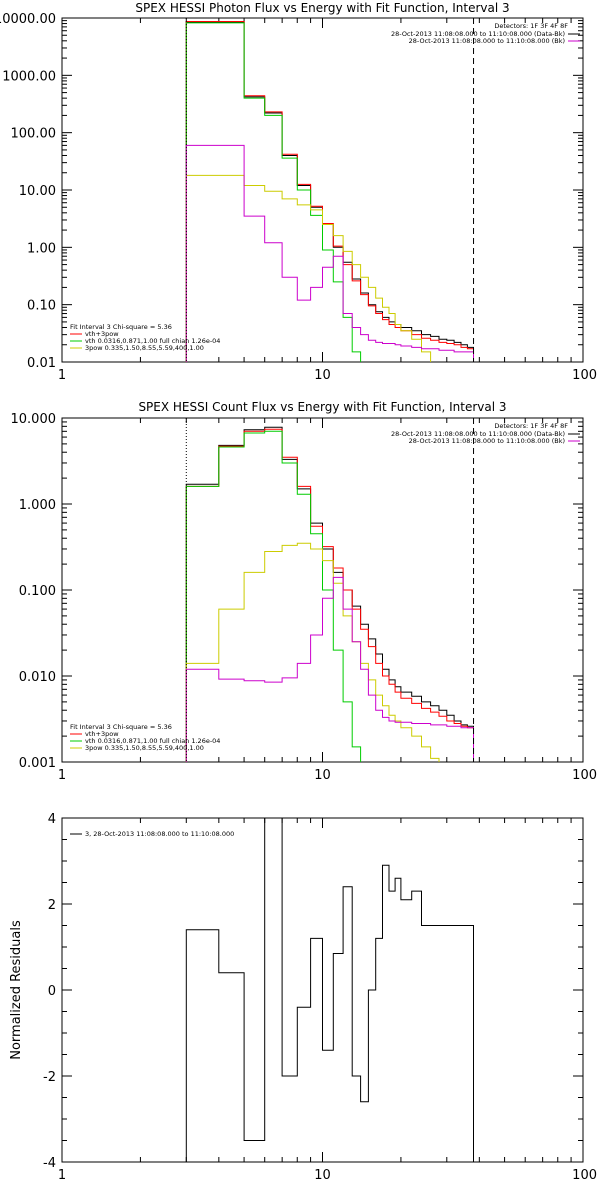  I want to click on y-tick-label: 0, so click(52, 991).